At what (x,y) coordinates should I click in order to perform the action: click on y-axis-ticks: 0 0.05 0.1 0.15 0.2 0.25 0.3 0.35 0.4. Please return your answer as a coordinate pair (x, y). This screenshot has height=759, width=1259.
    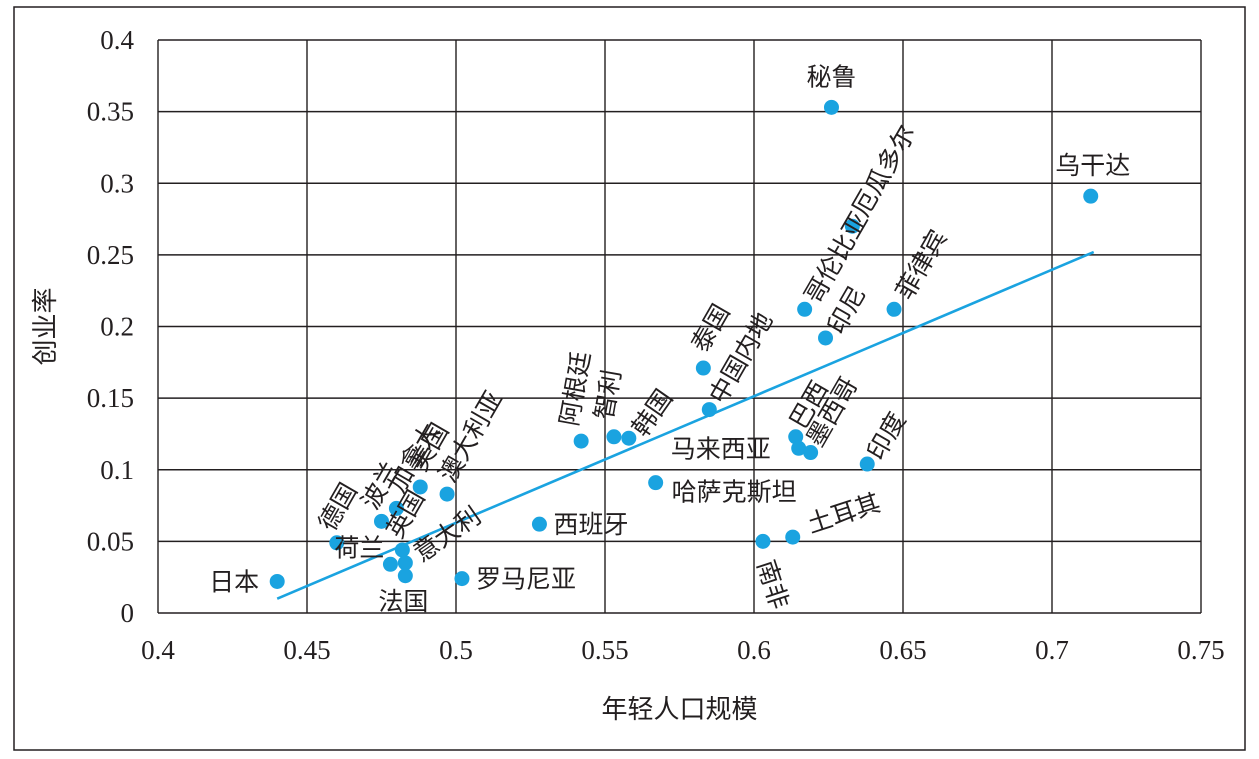
    Looking at the image, I should click on (111, 326).